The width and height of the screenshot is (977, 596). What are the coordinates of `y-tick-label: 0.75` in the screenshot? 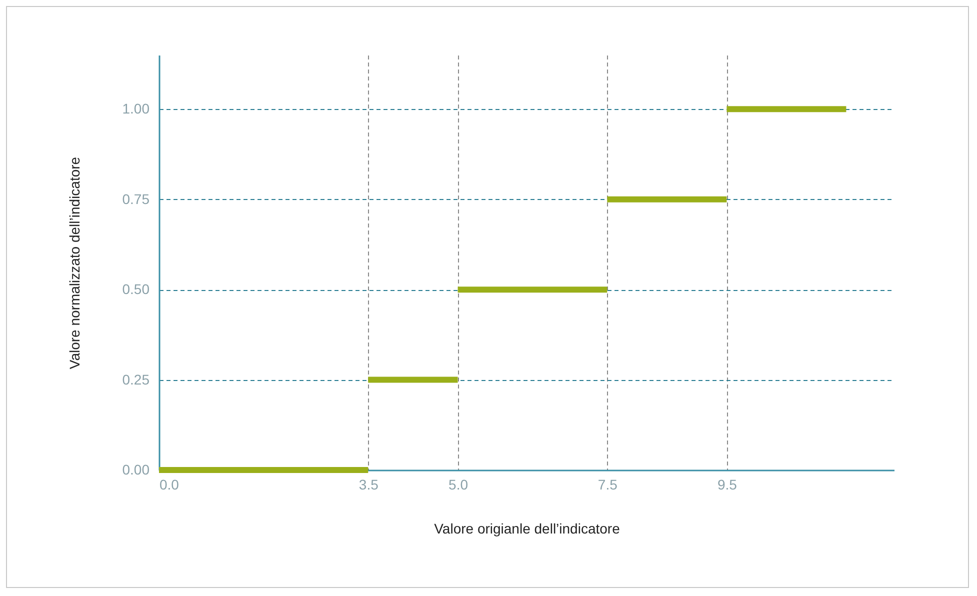 It's located at (136, 198).